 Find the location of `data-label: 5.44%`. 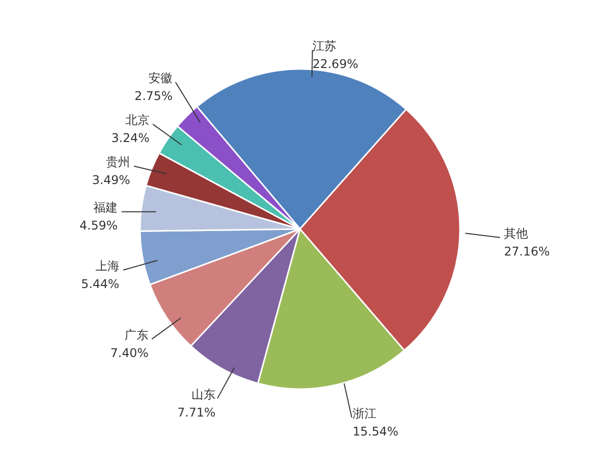

data-label: 5.44% is located at coordinates (100, 284).